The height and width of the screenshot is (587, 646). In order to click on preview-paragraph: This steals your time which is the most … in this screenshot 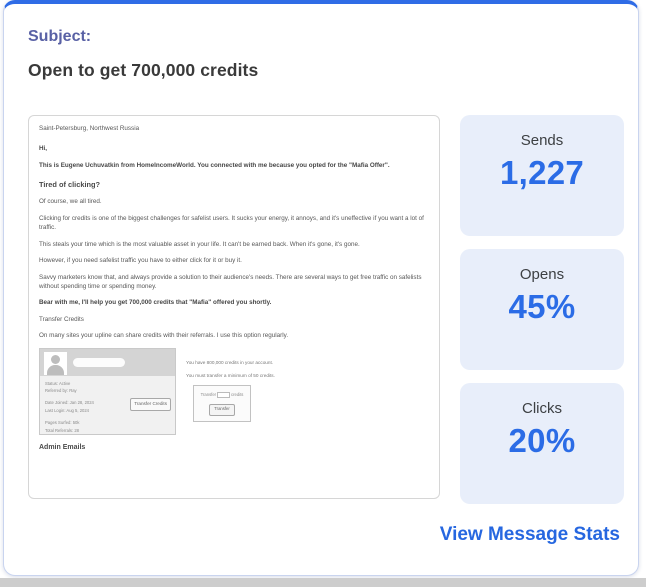, I will do `click(199, 244)`.